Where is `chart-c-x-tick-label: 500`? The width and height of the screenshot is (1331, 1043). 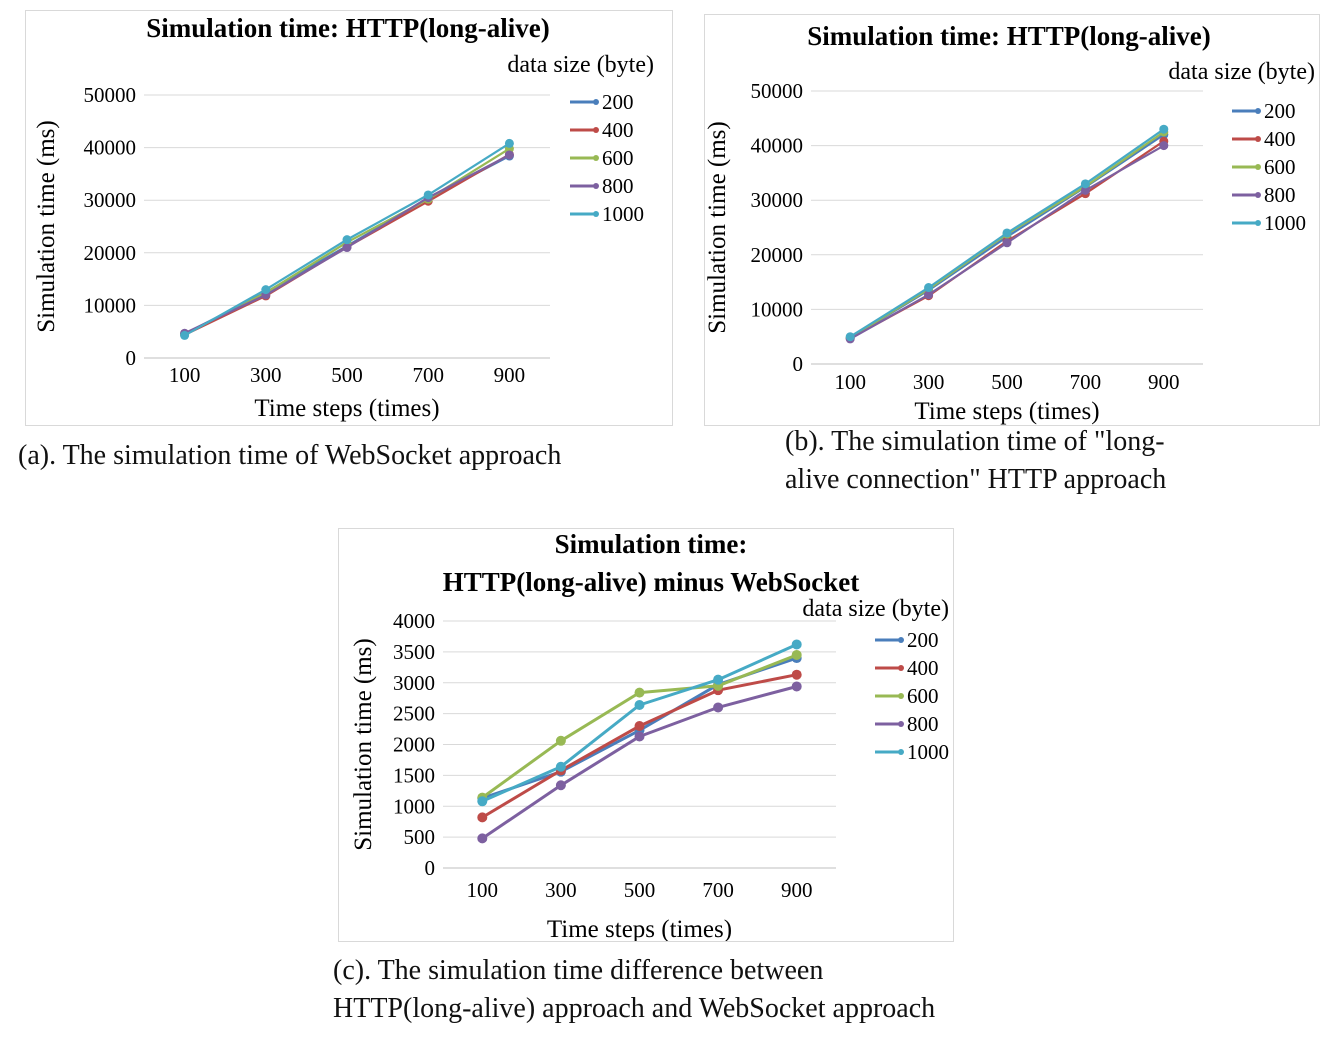 chart-c-x-tick-label: 500 is located at coordinates (640, 890).